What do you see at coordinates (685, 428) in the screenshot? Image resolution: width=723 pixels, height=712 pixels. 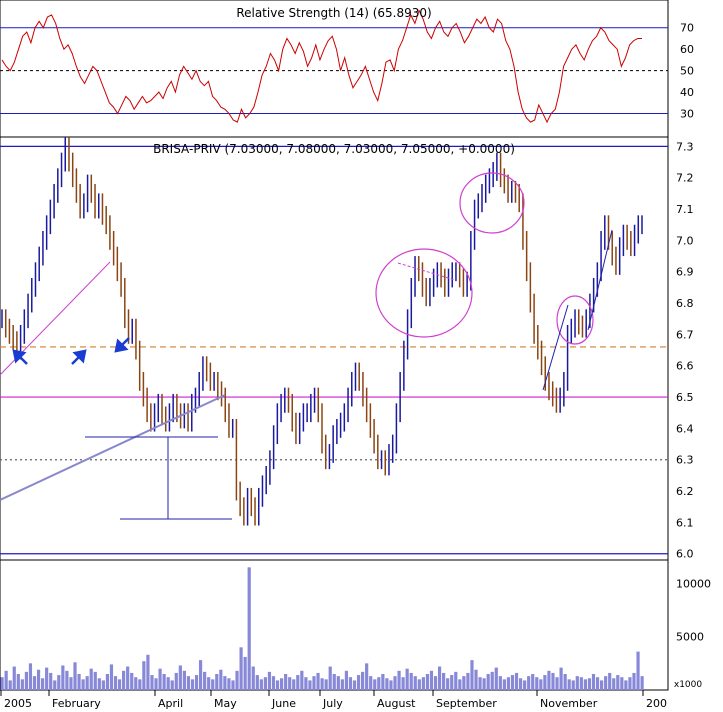 I see `price-tick-label: 6.4` at bounding box center [685, 428].